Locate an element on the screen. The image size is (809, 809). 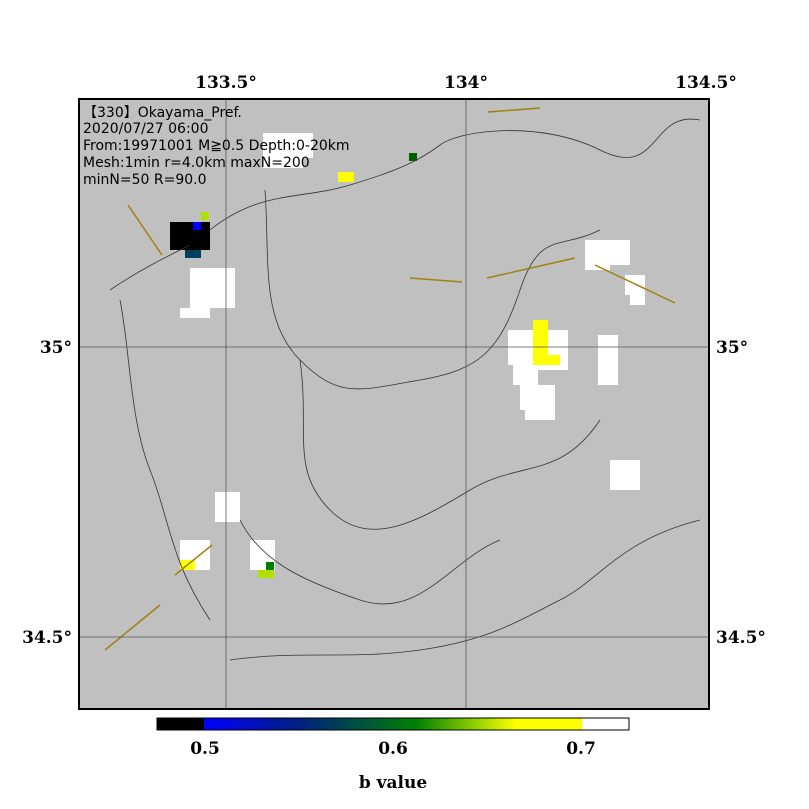
colorbar is located at coordinates (393, 724).